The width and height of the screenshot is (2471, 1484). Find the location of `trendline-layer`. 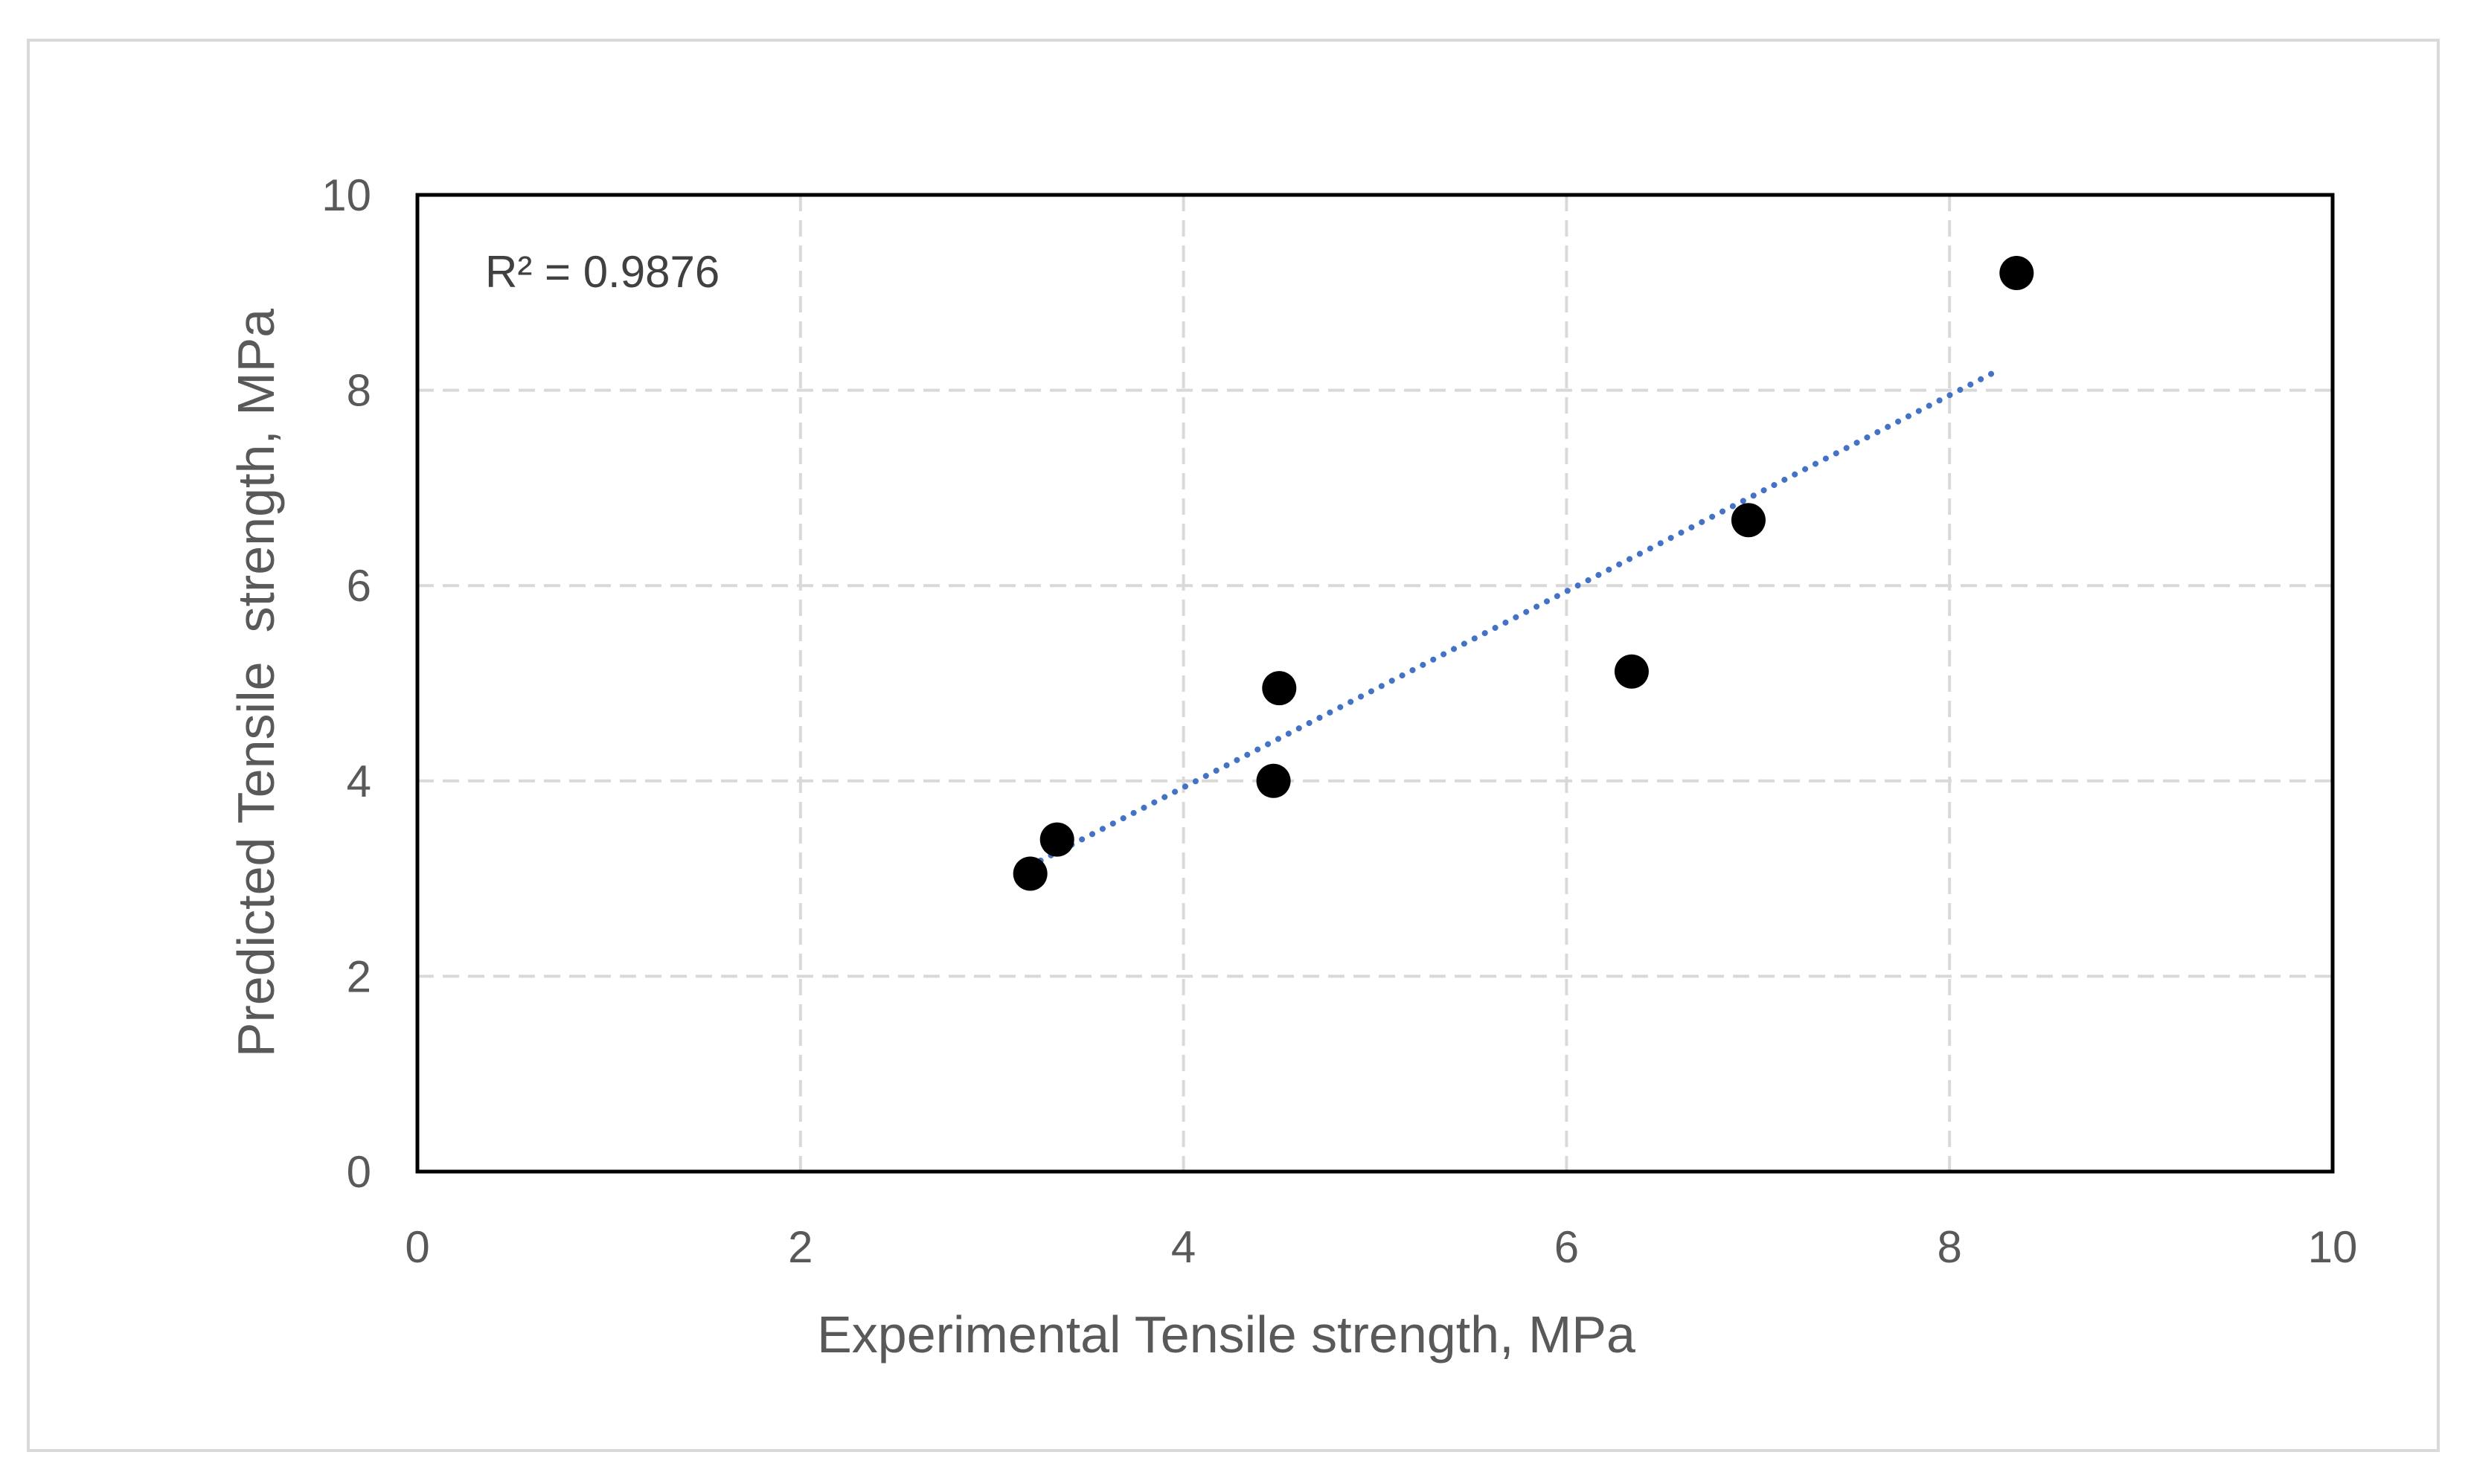

trendline-layer is located at coordinates (1514, 618).